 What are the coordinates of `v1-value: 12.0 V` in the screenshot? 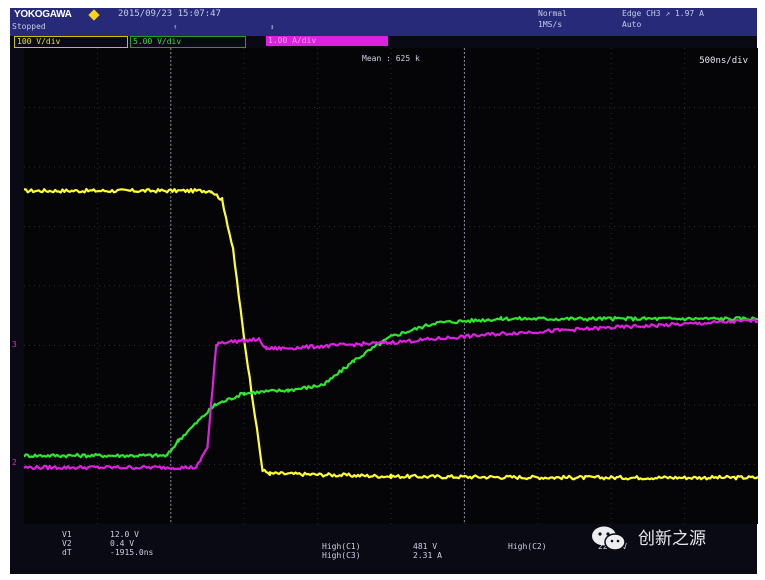 It's located at (124, 534).